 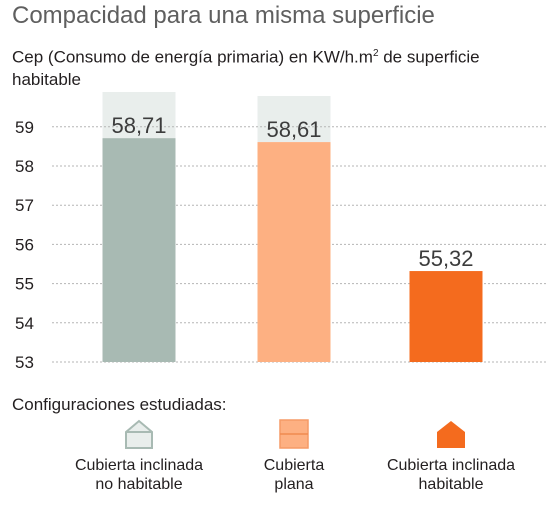 I want to click on legend-label: Cubierta inclinada no habitable, so click(x=139, y=475).